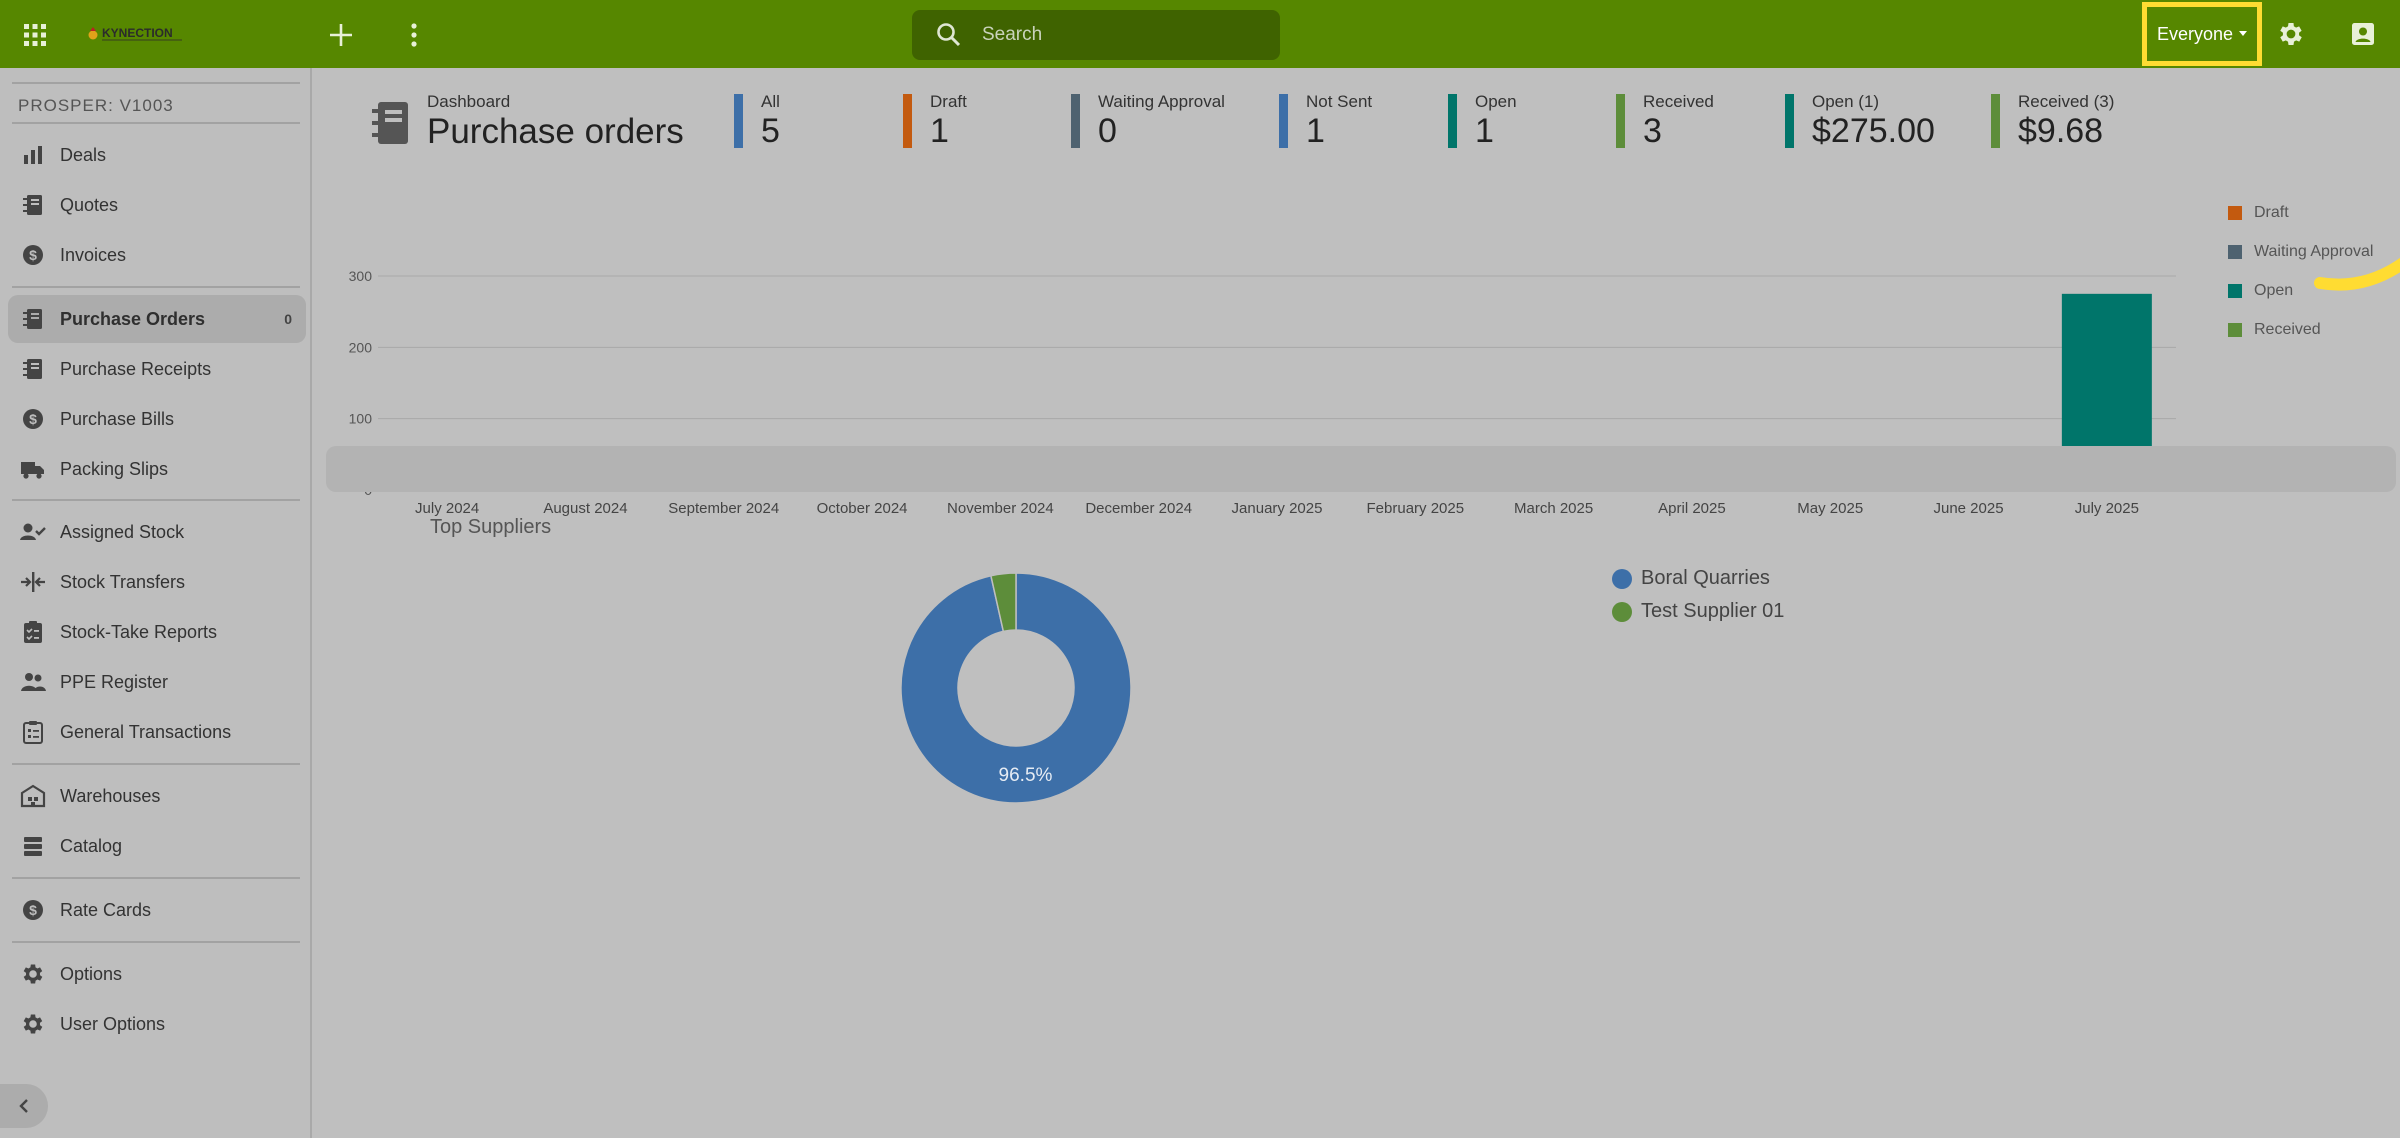 This screenshot has width=2400, height=1138. Describe the element at coordinates (555, 131) in the screenshot. I see `page-title: Purchase orders` at that location.